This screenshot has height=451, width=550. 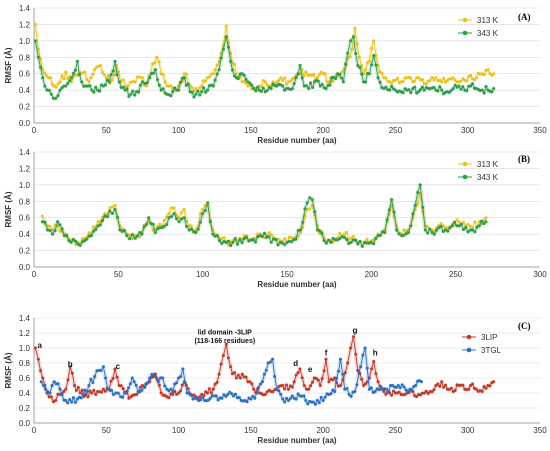 What do you see at coordinates (469, 350) in the screenshot?
I see `legend-swatch-marker` at bounding box center [469, 350].